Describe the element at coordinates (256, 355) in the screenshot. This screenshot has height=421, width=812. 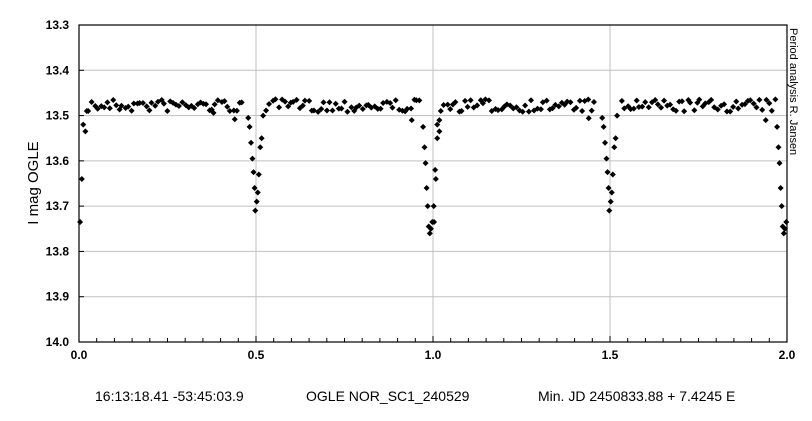
I see `x-tick-label: 0.5` at that location.